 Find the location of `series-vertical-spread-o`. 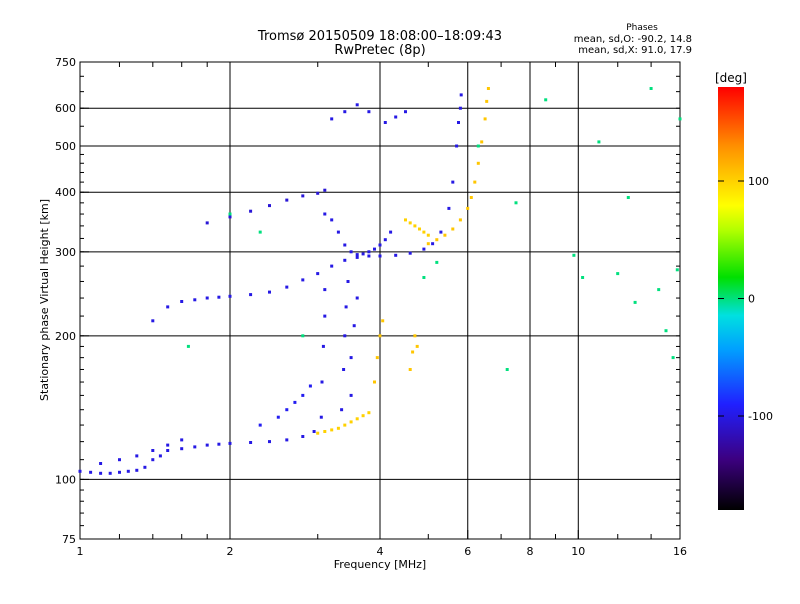

series-vertical-spread-o is located at coordinates (339, 349).